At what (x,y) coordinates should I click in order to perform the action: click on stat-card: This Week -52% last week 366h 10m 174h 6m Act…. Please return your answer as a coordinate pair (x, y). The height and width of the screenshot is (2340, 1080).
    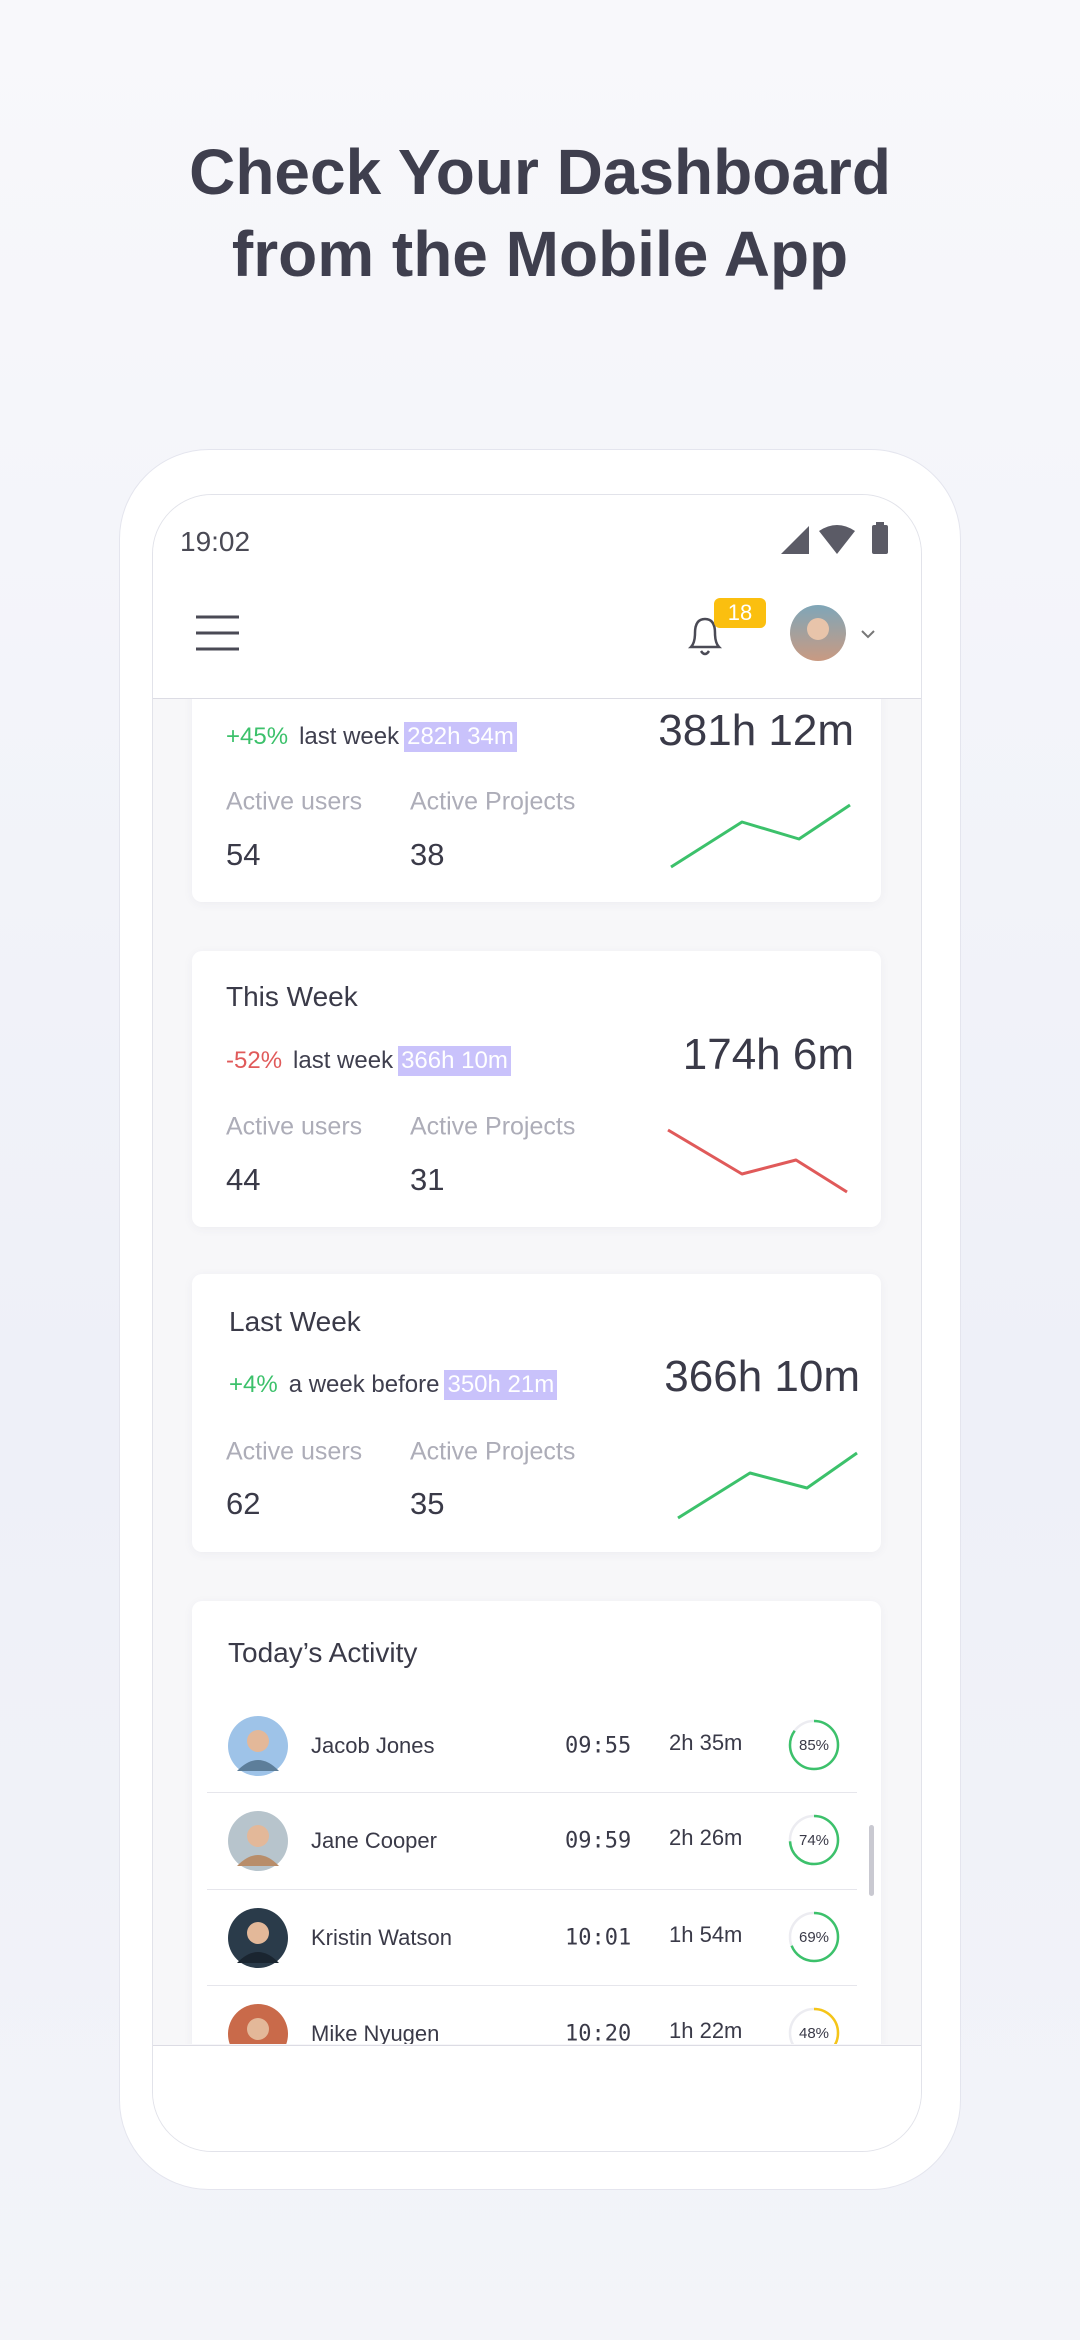
    Looking at the image, I should click on (536, 1089).